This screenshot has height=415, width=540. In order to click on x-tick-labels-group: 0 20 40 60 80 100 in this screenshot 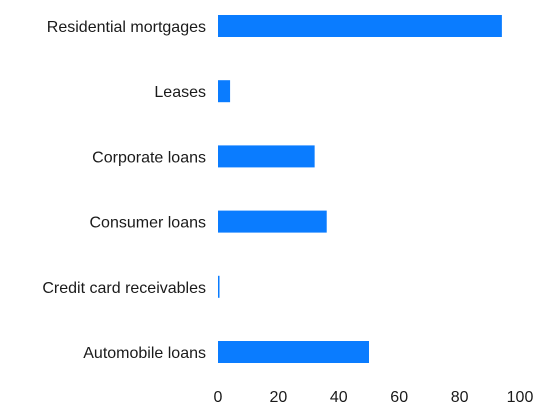, I will do `click(374, 397)`.